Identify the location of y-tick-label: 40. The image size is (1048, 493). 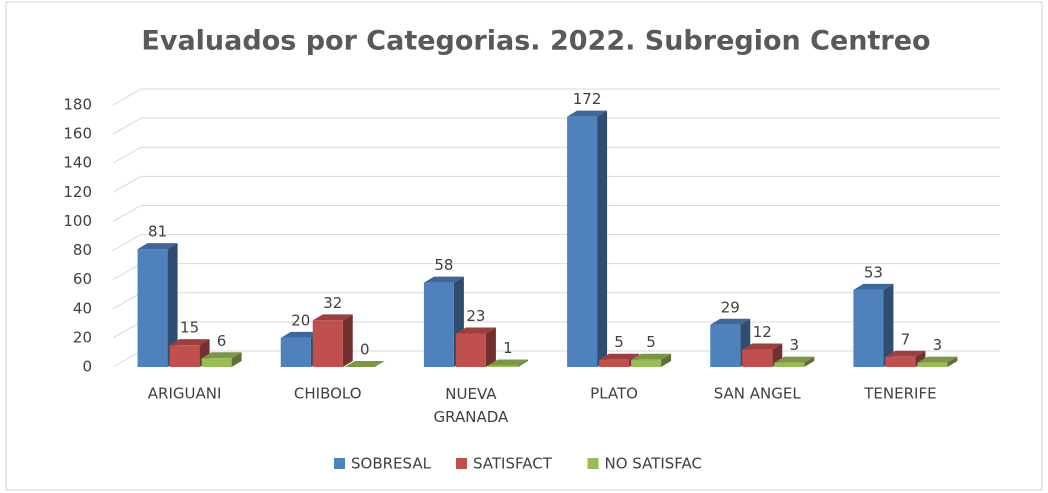
(82, 308).